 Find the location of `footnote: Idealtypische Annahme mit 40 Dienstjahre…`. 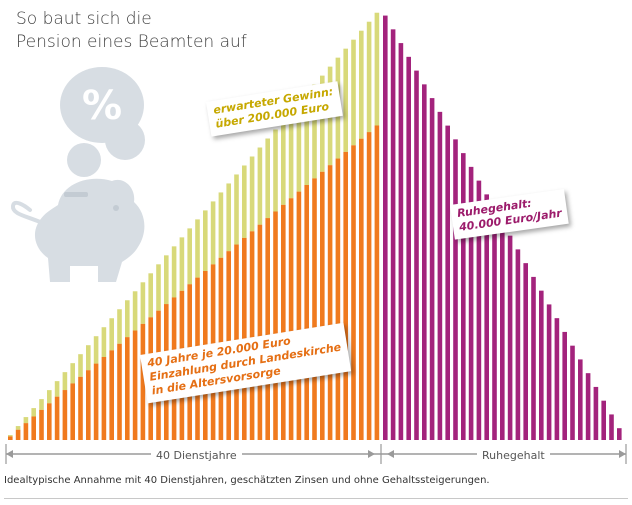

footnote: Idealtypische Annahme mit 40 Dienstjahre… is located at coordinates (247, 480).